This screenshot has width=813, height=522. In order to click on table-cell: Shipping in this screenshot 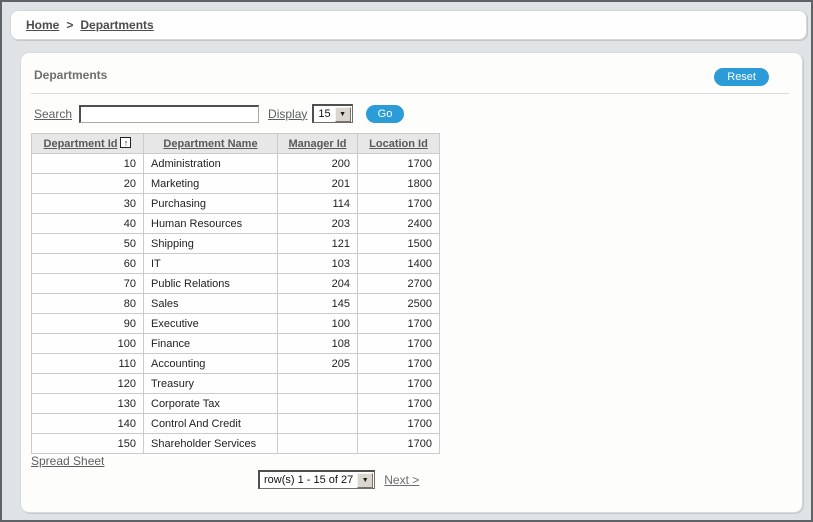, I will do `click(210, 243)`.